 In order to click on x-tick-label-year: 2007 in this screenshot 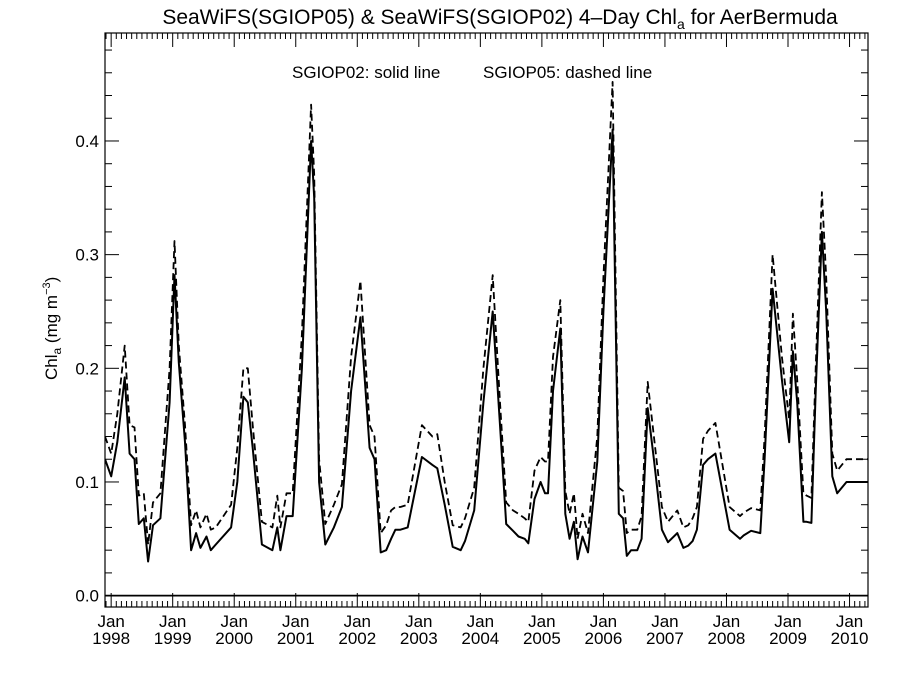, I will do `click(665, 638)`.